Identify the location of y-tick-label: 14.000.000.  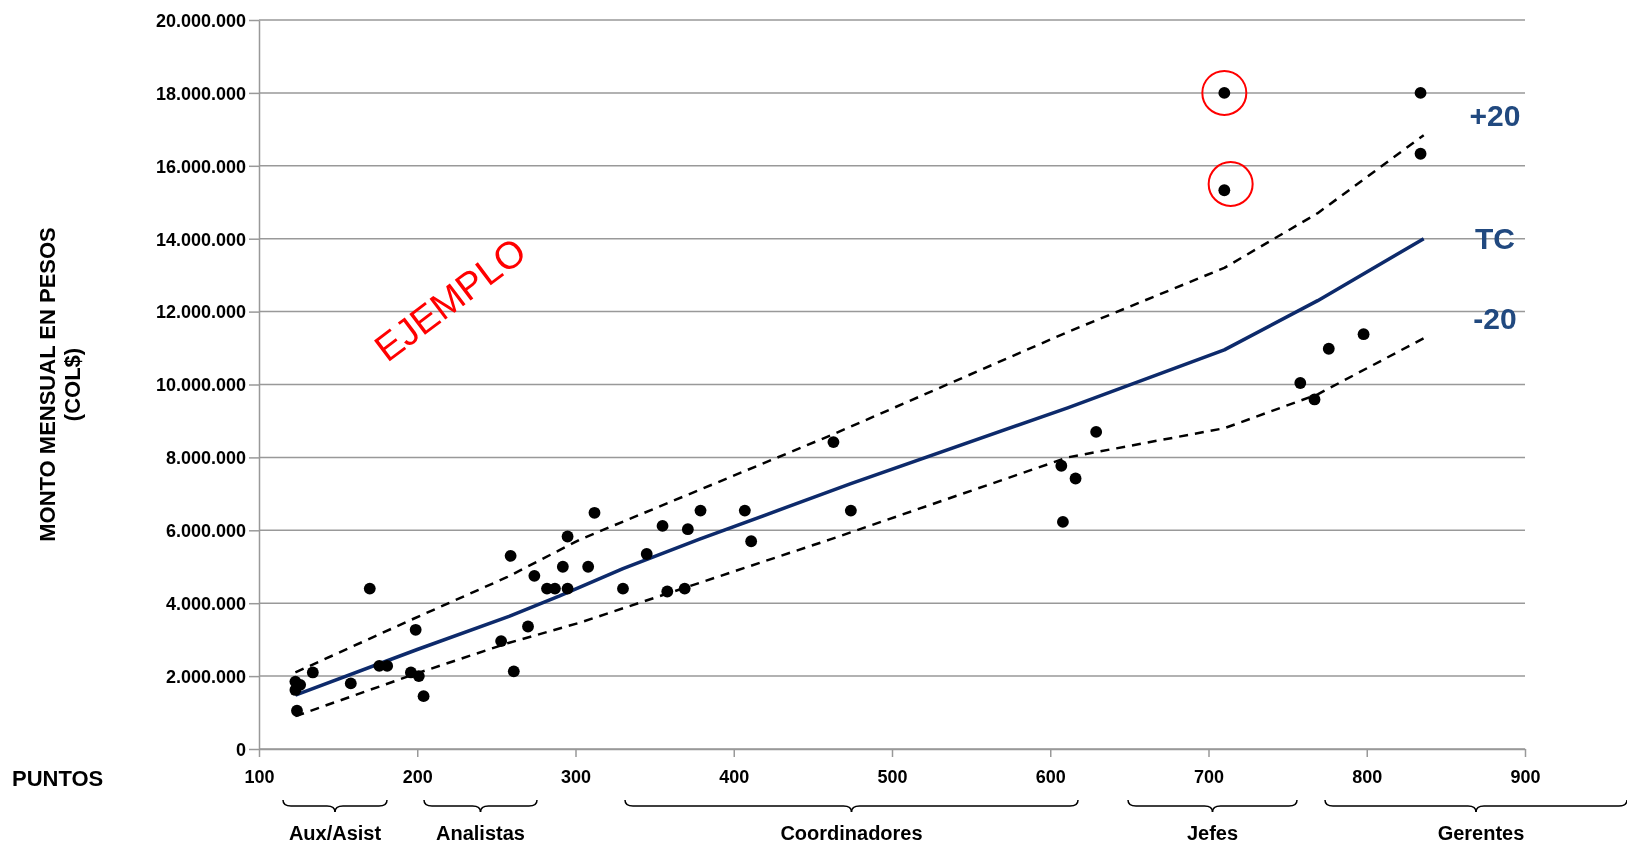
(200, 239).